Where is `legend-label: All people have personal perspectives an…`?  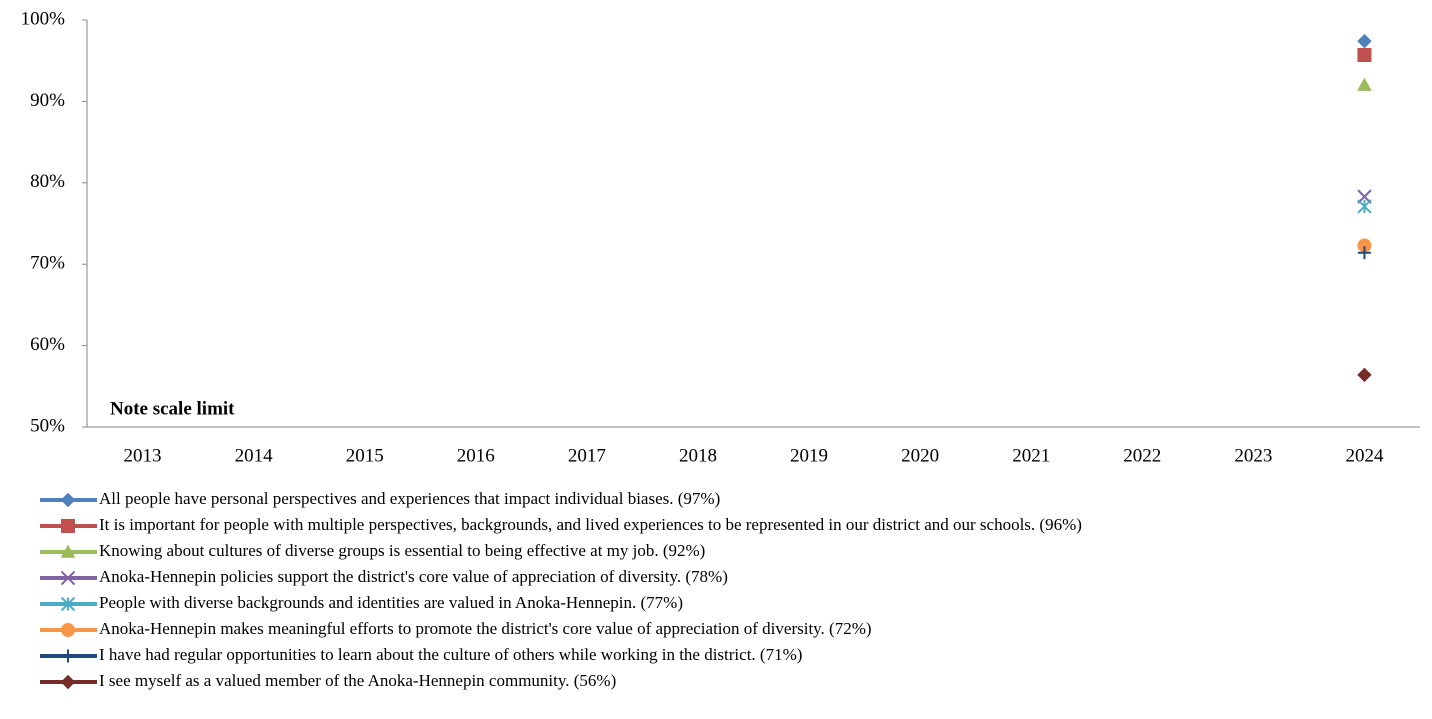 legend-label: All people have personal perspectives an… is located at coordinates (409, 498).